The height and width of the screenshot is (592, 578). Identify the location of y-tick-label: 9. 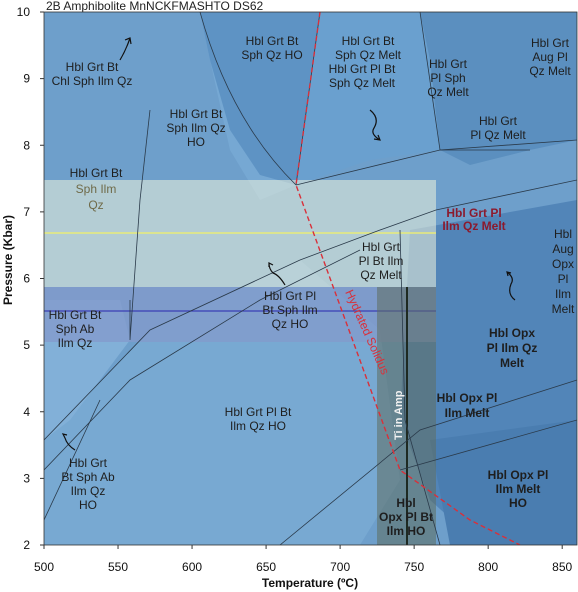
(26, 79).